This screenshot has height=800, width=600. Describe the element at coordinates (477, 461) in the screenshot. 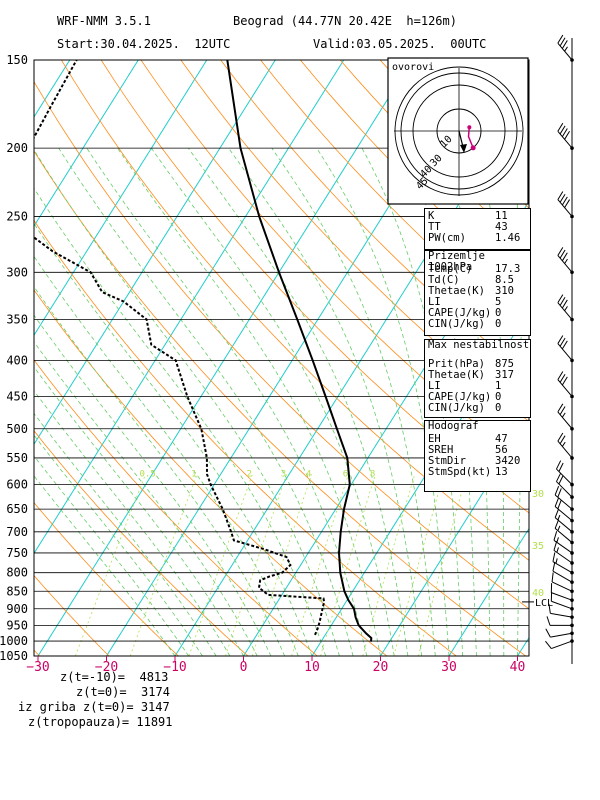

I see `hodograf-row: StmDir 3420` at that location.